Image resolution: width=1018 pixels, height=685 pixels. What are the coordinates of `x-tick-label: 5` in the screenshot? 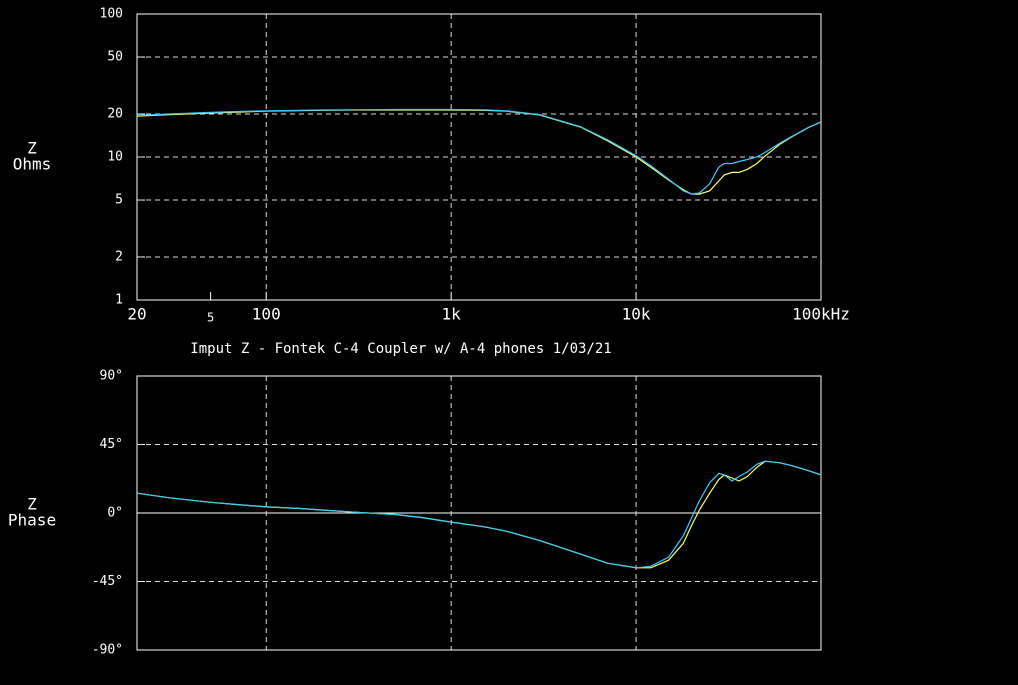 It's located at (210, 318).